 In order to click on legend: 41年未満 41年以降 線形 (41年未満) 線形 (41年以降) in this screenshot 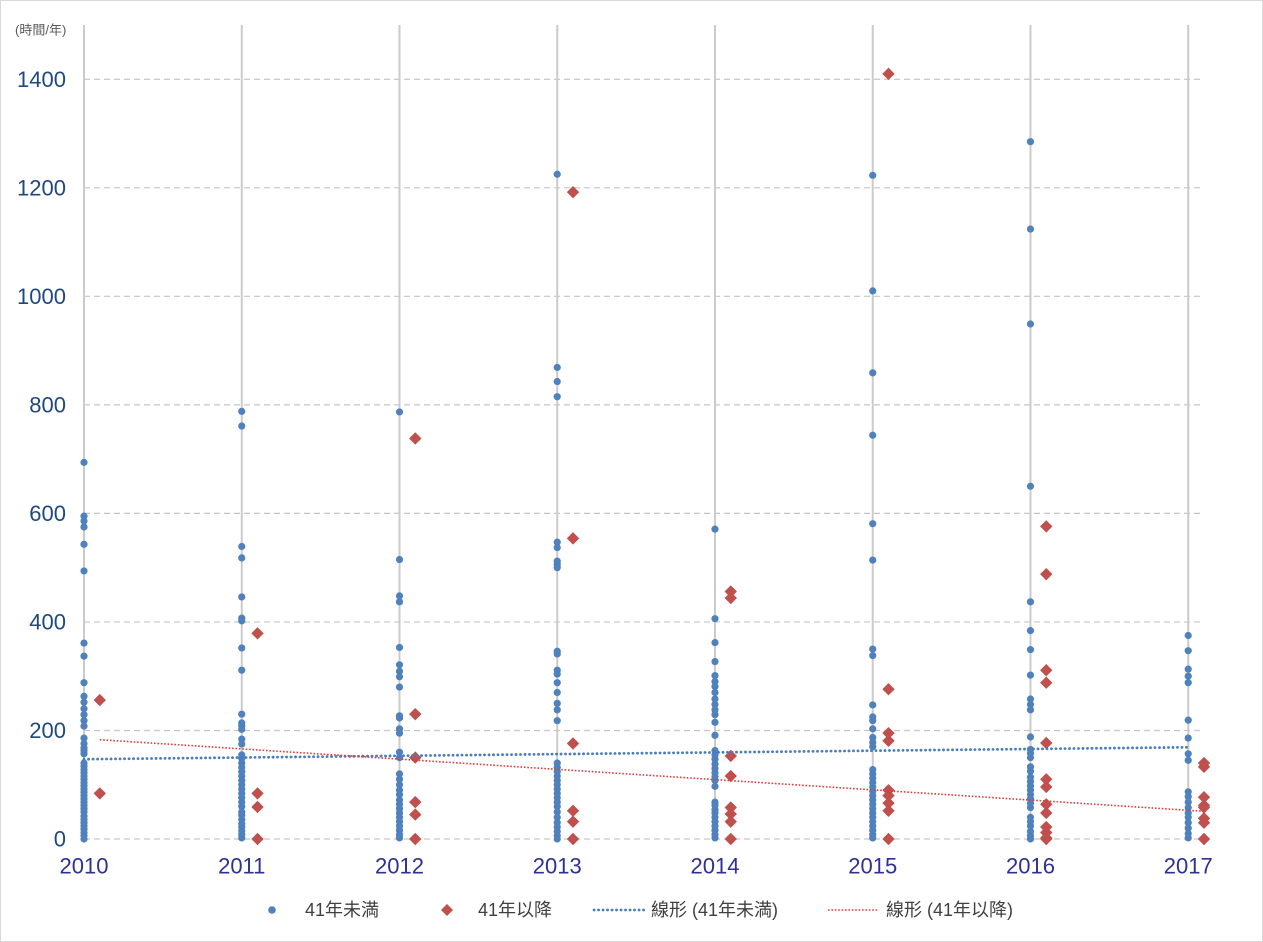, I will do `click(640, 910)`.